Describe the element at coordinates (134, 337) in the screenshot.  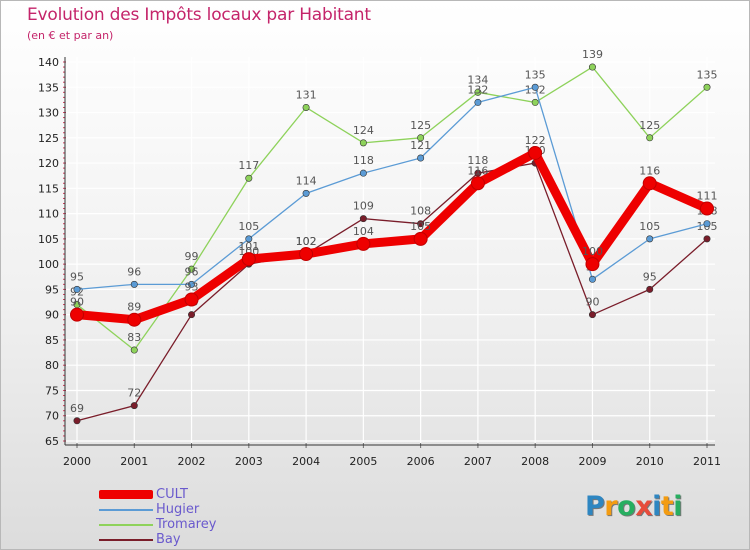
I see `data-label-tromarey: 83` at that location.